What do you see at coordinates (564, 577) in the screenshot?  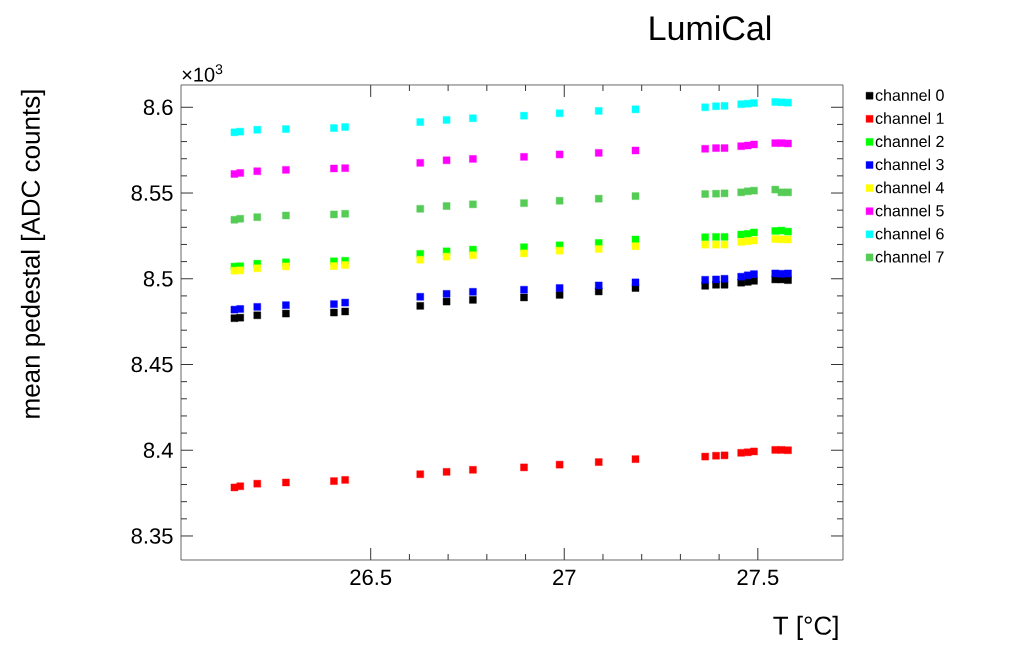 I see `x-tick-label: 27` at bounding box center [564, 577].